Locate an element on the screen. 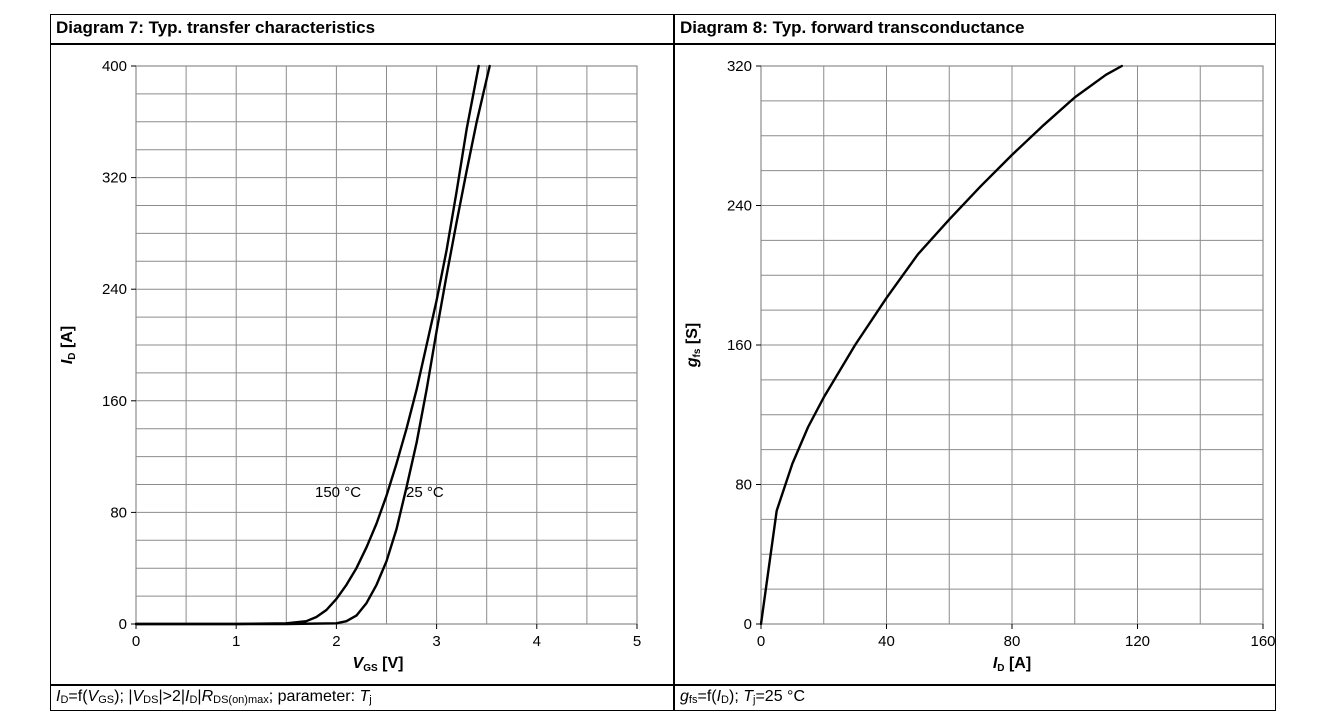 Image resolution: width=1328 pixels, height=720 pixels. diagram-7-curve-label: 25 °C is located at coordinates (425, 492).